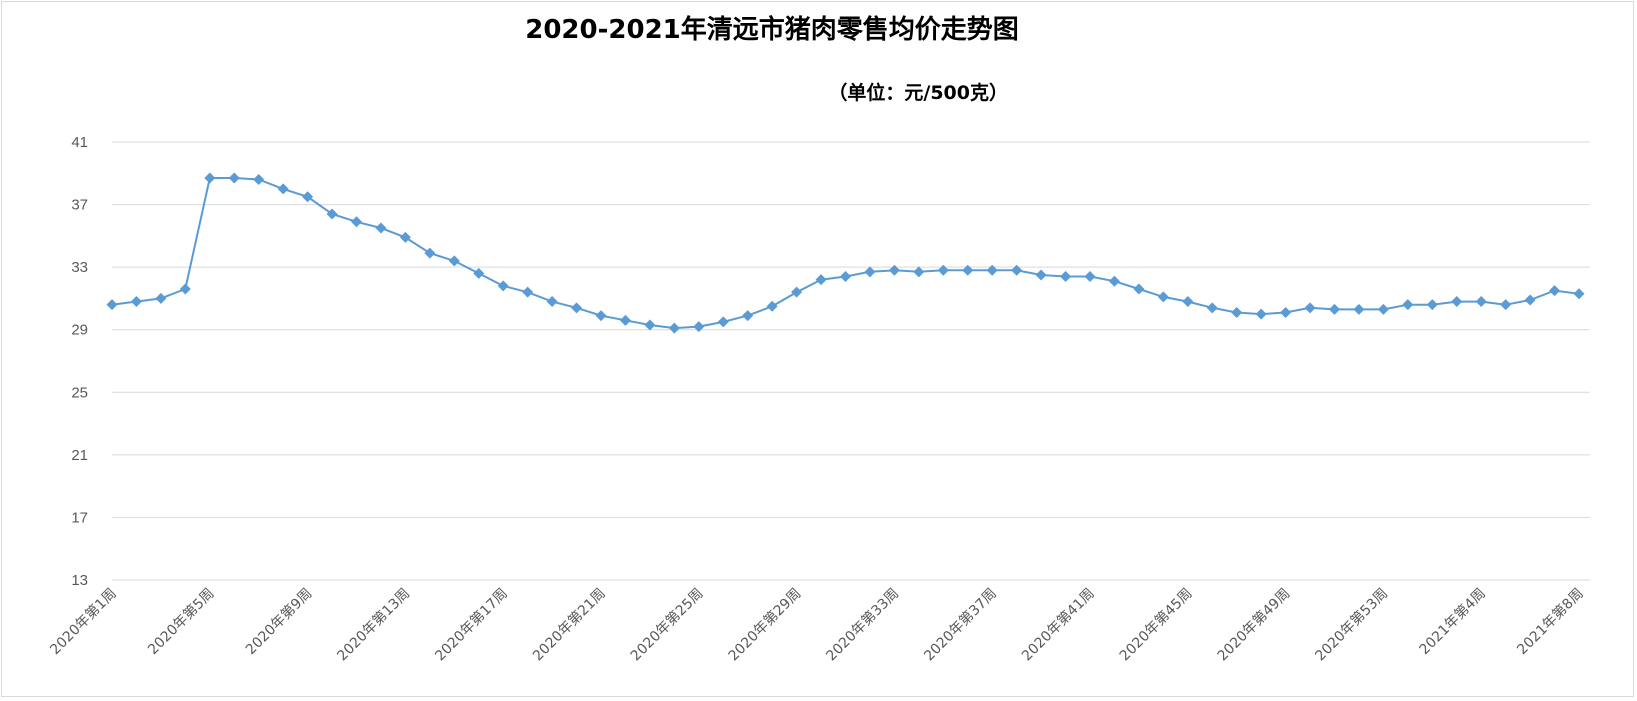 The height and width of the screenshot is (701, 1637). What do you see at coordinates (79, 517) in the screenshot?
I see `y-tick-label: 17` at bounding box center [79, 517].